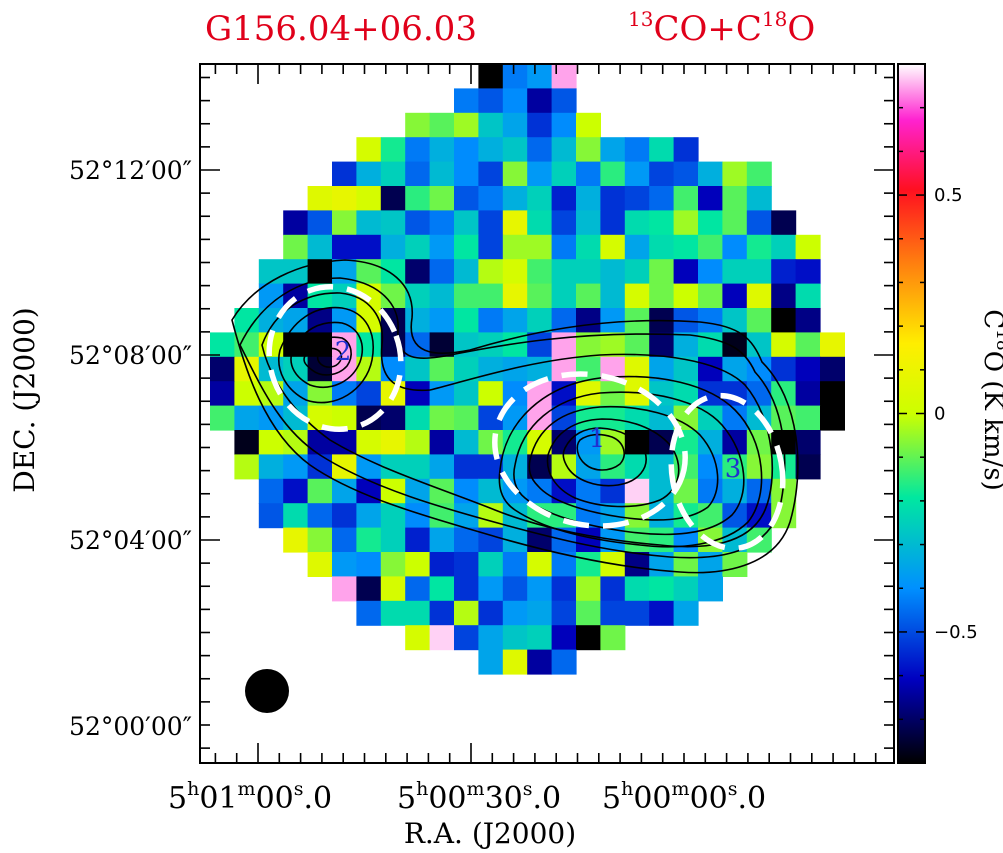 Image resolution: width=1003 pixels, height=853 pixels. Describe the element at coordinates (990, 400) in the screenshot. I see `colorbar-label: C18O (K km/s)` at that location.